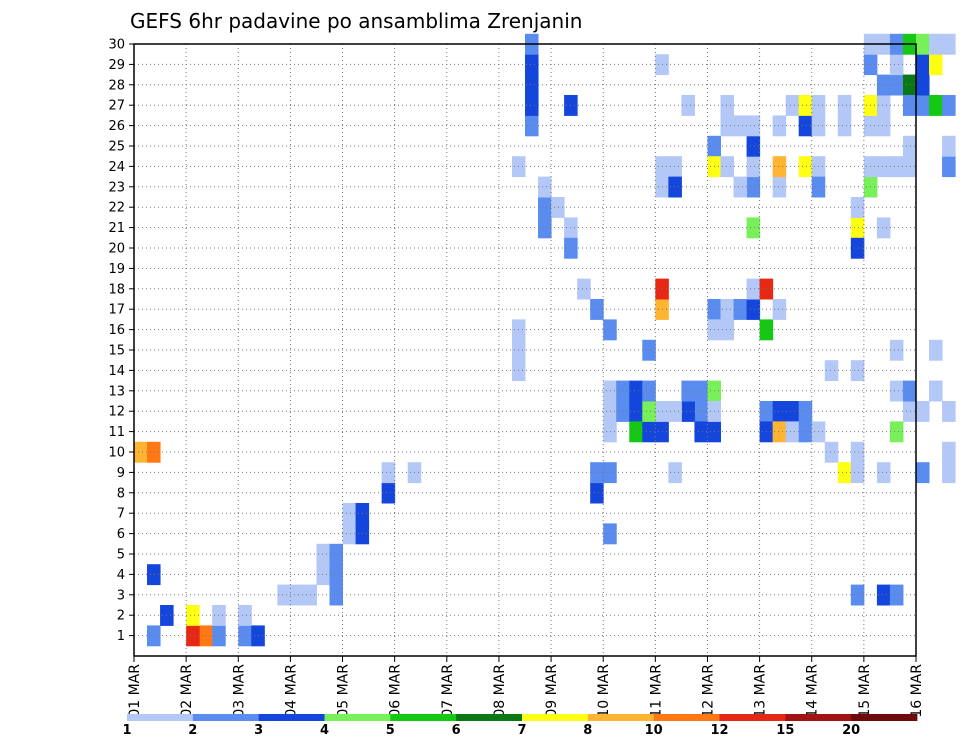  What do you see at coordinates (396, 691) in the screenshot?
I see `x-tick-label: 06 MAR` at bounding box center [396, 691].